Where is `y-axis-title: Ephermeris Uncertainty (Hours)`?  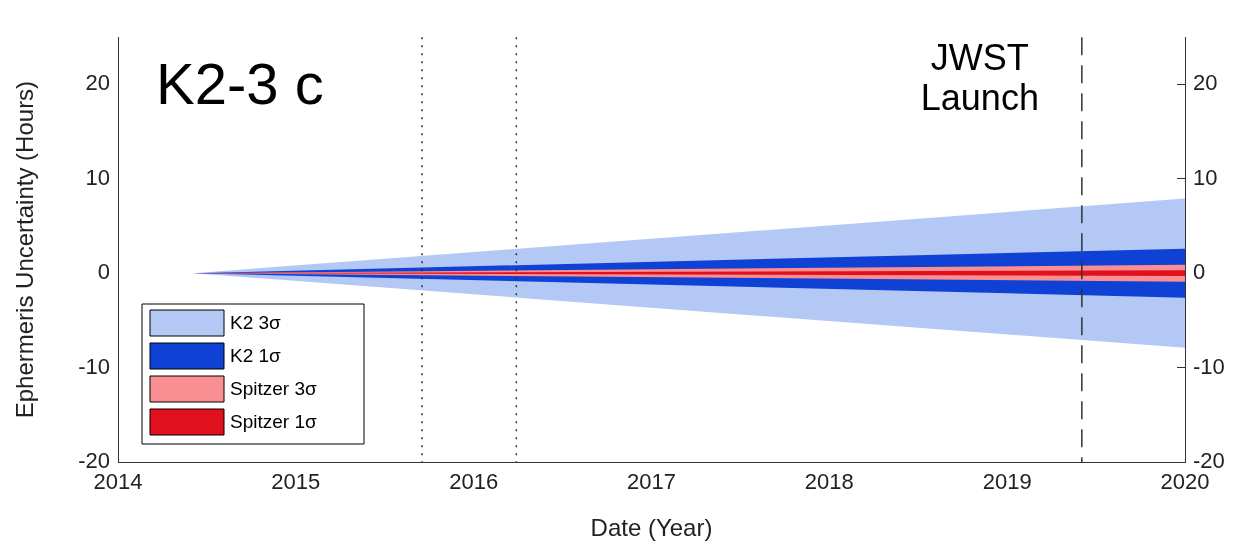
y-axis-title: Ephermeris Uncertainty (Hours) is located at coordinates (25, 249).